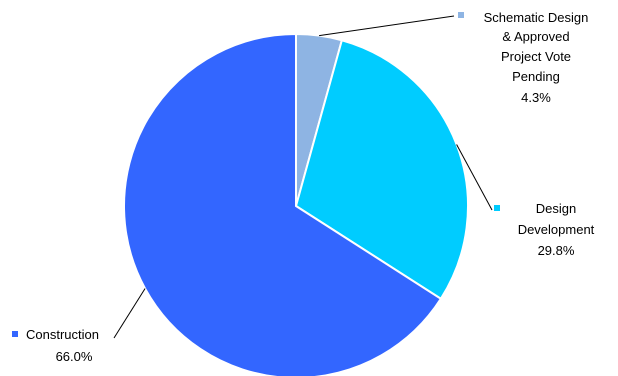 The image size is (618, 376). What do you see at coordinates (497, 208) in the screenshot?
I see `legend-marker-design-development` at bounding box center [497, 208].